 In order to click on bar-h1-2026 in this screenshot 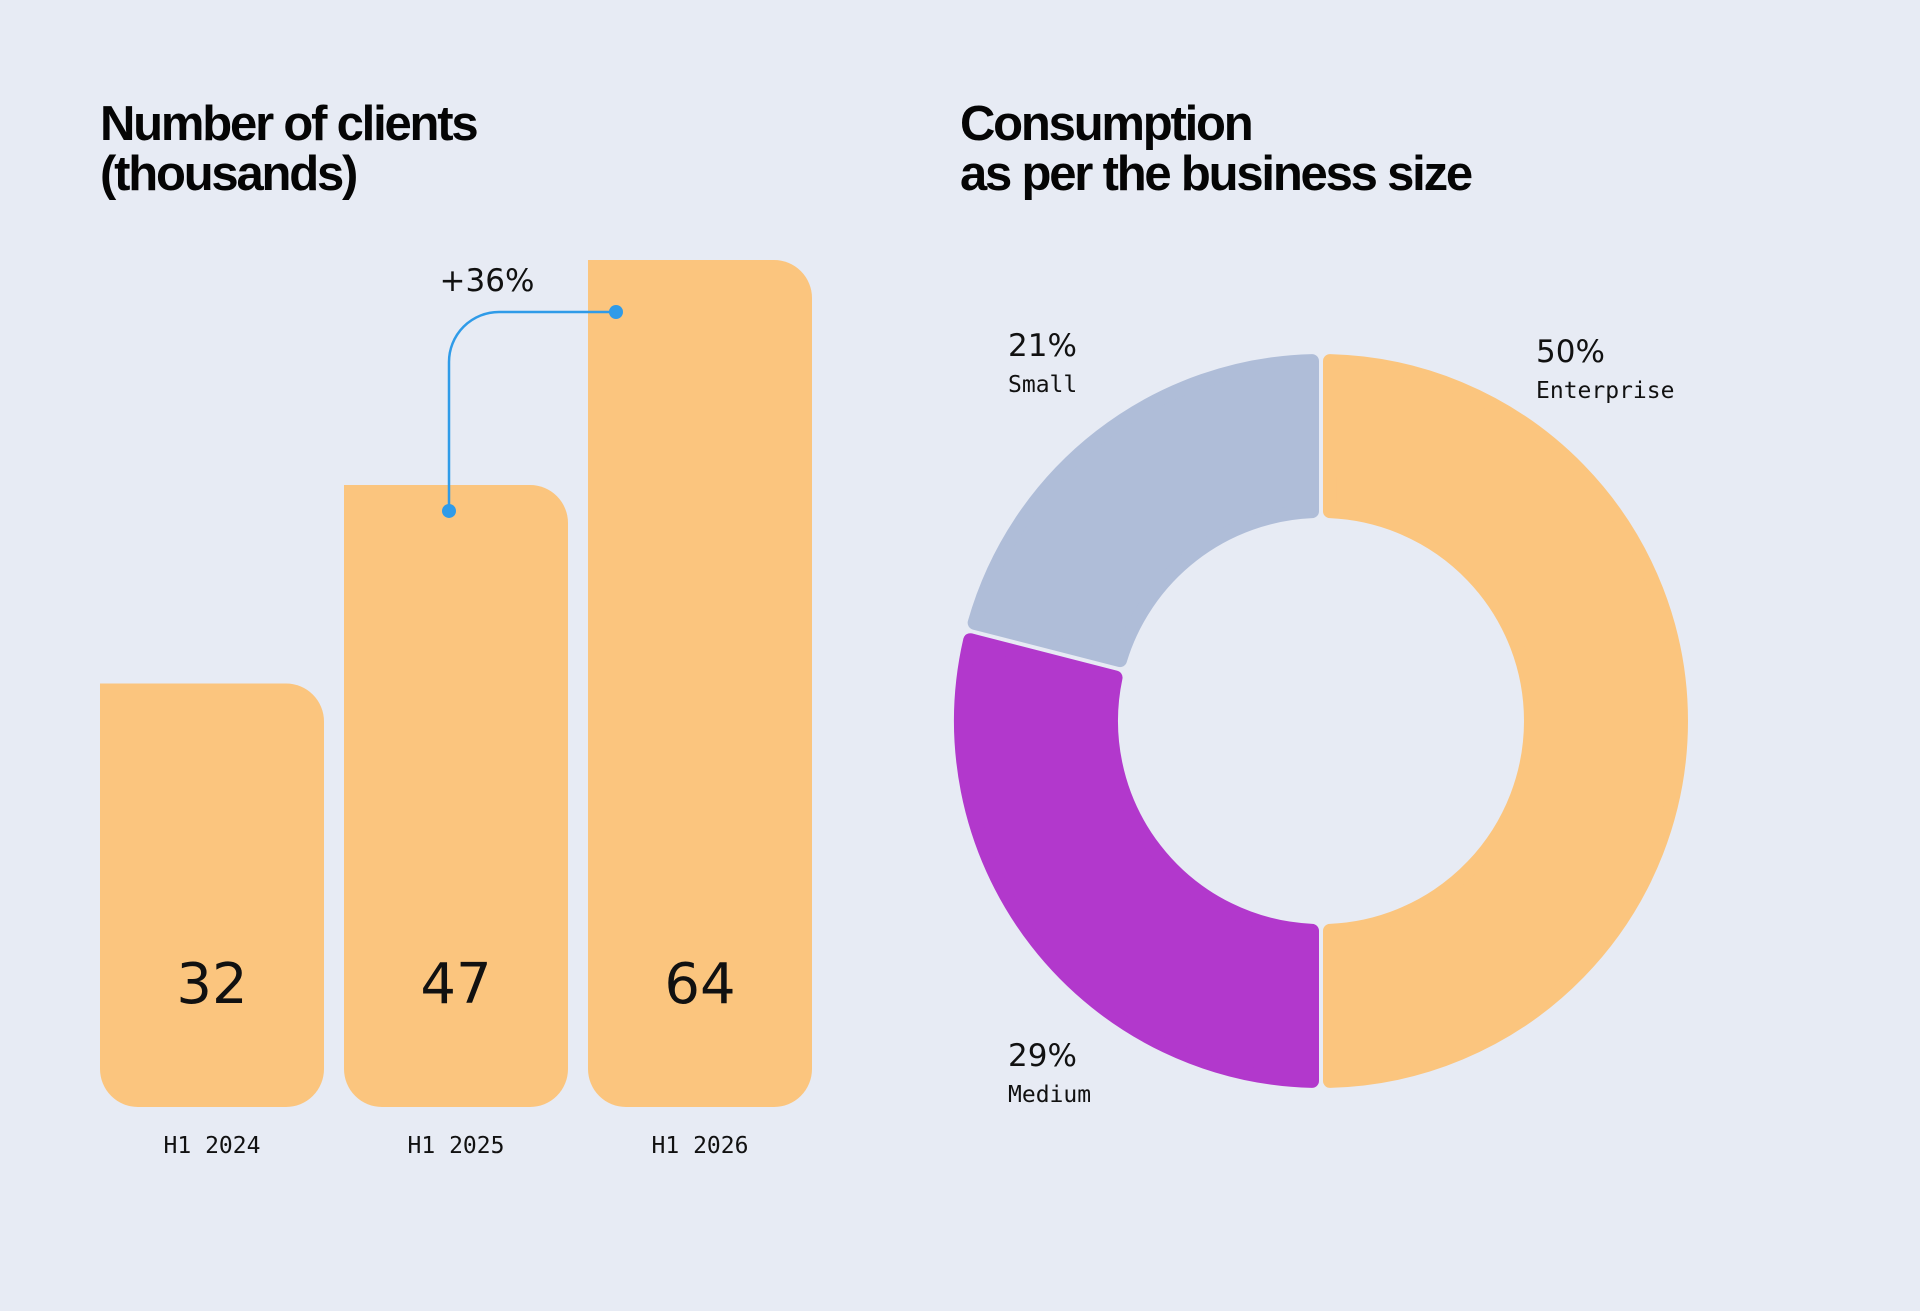, I will do `click(700, 683)`.